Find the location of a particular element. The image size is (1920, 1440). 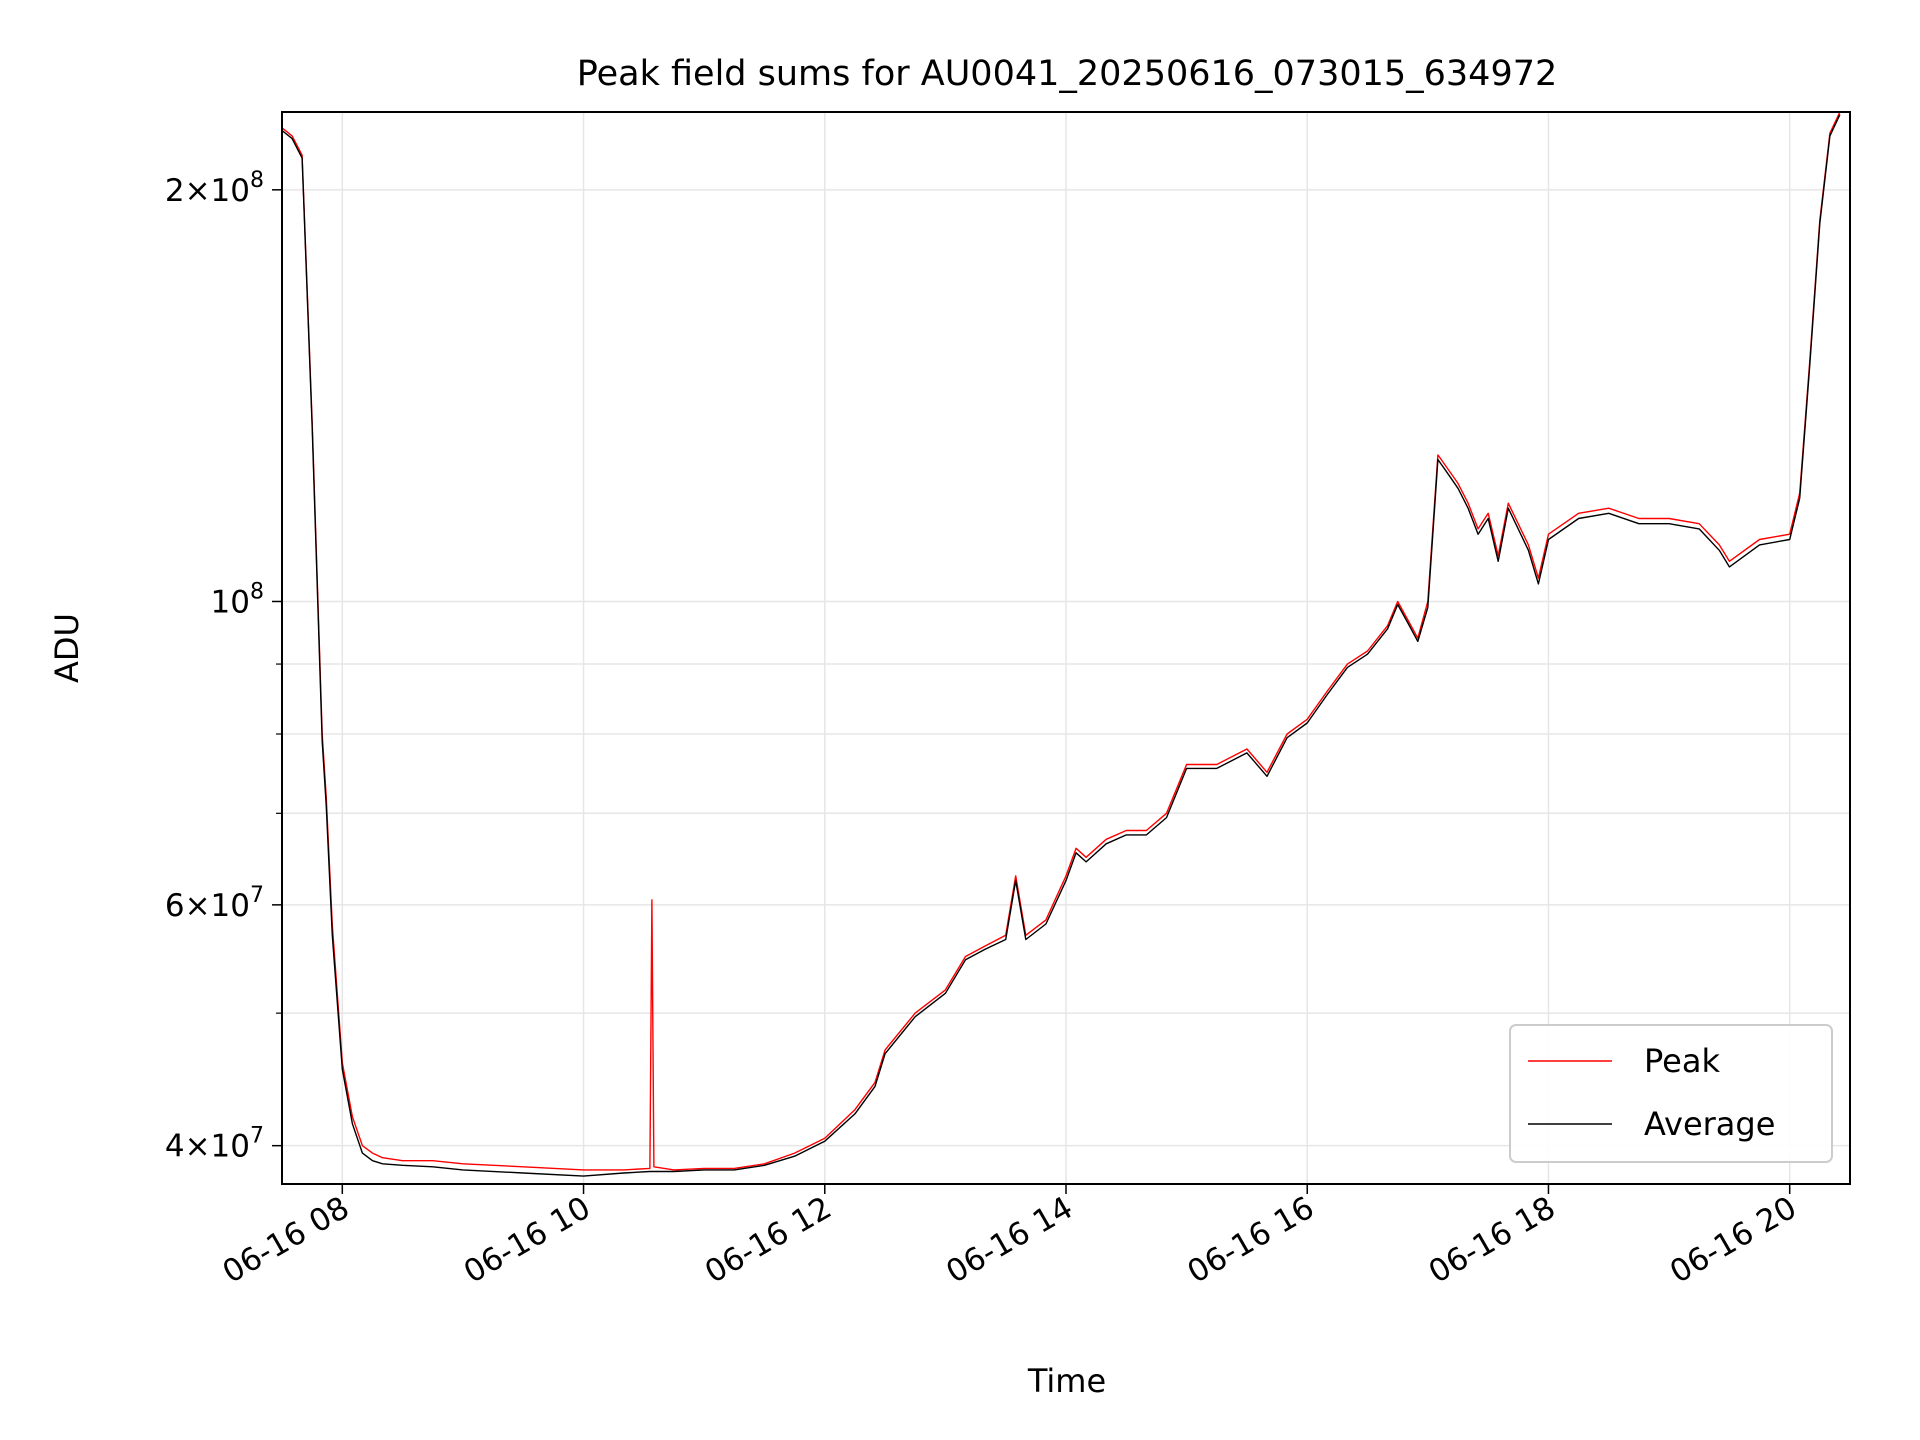

y-tick-label: 2×108 is located at coordinates (214, 188).